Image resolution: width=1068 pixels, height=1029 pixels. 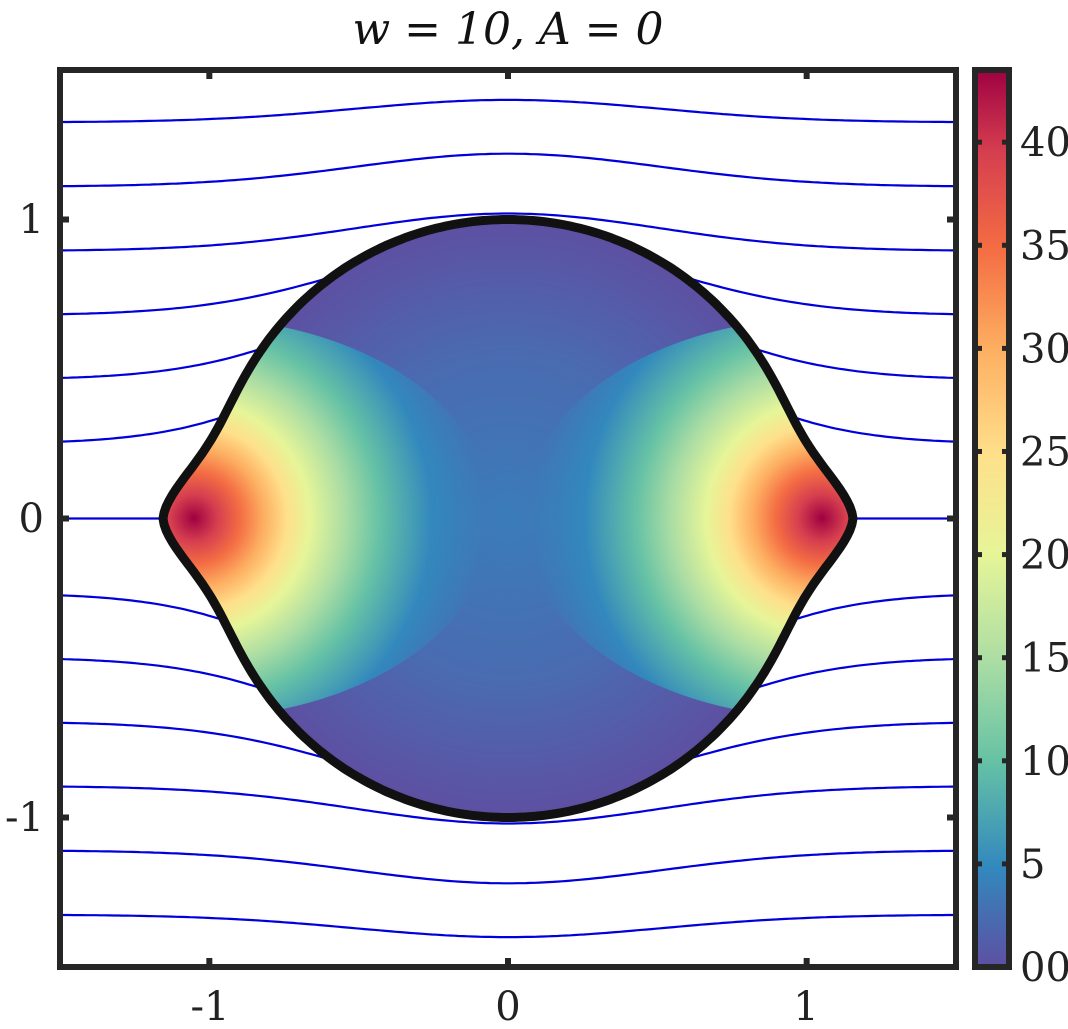 What do you see at coordinates (210, 1006) in the screenshot?
I see `x-tick-label: -1` at bounding box center [210, 1006].